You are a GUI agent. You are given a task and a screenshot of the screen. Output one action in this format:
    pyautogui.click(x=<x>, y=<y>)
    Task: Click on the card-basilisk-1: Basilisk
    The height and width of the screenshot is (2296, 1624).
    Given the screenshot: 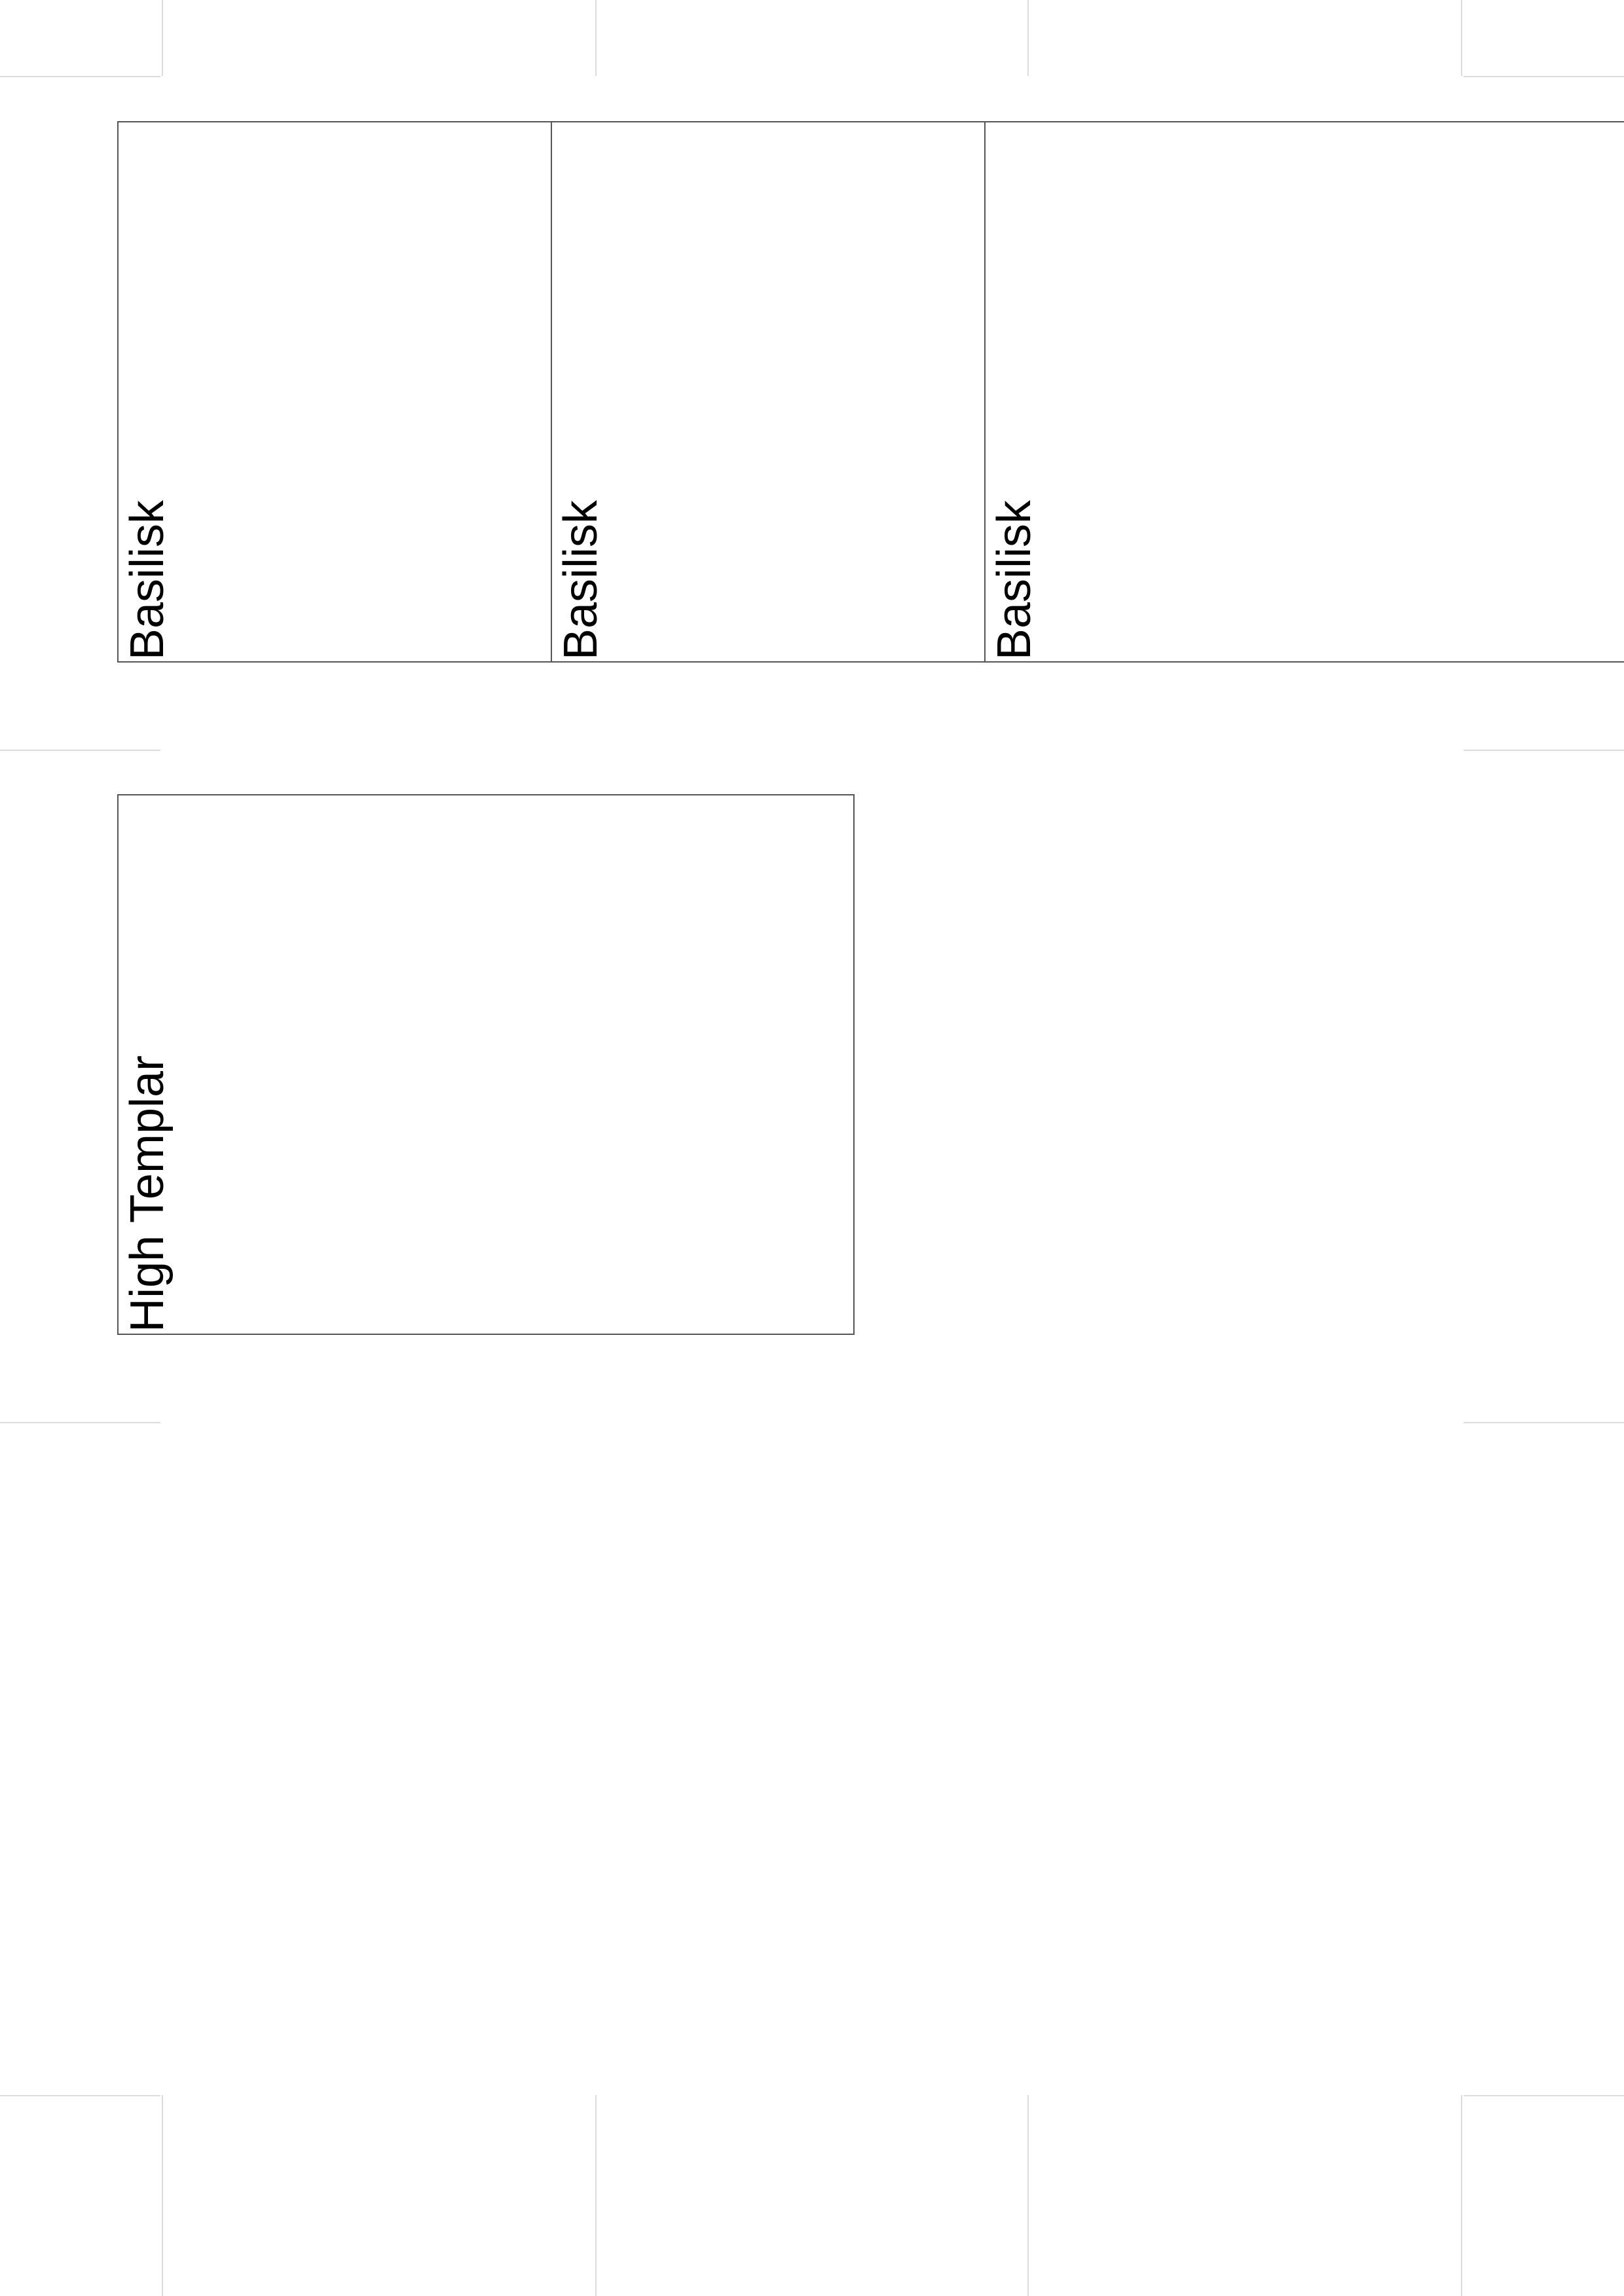 What is the action you would take?
    pyautogui.click(x=334, y=392)
    